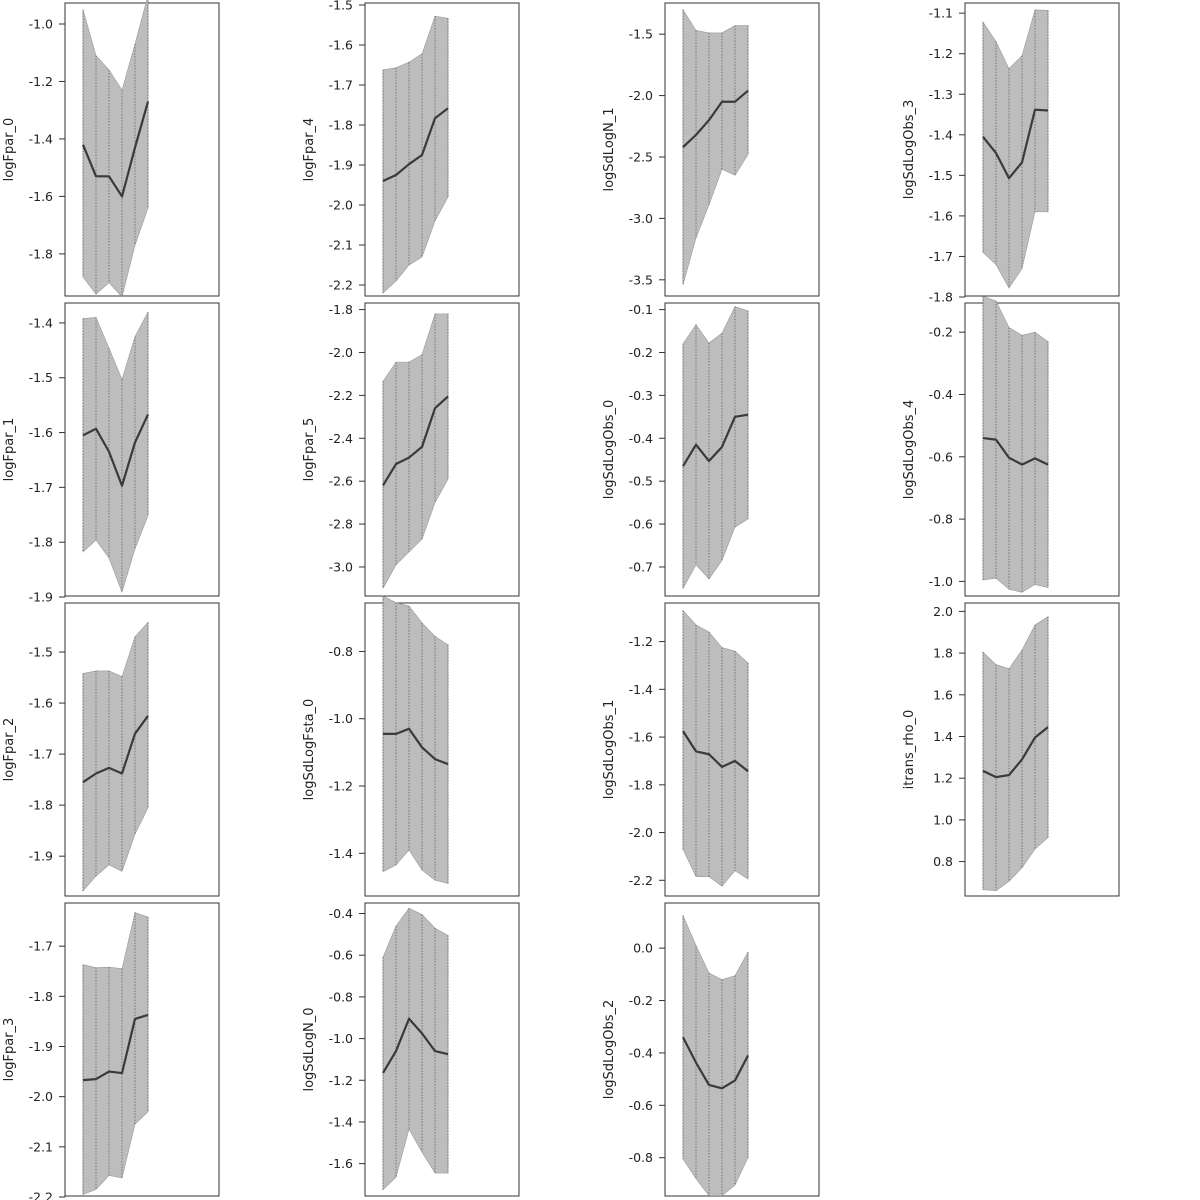  I want to click on panel-logSdLogObs_2: -0.8 -0.6 -0.4 -0.2 0.0 logSdLogObs_2, so click(711, 1049).